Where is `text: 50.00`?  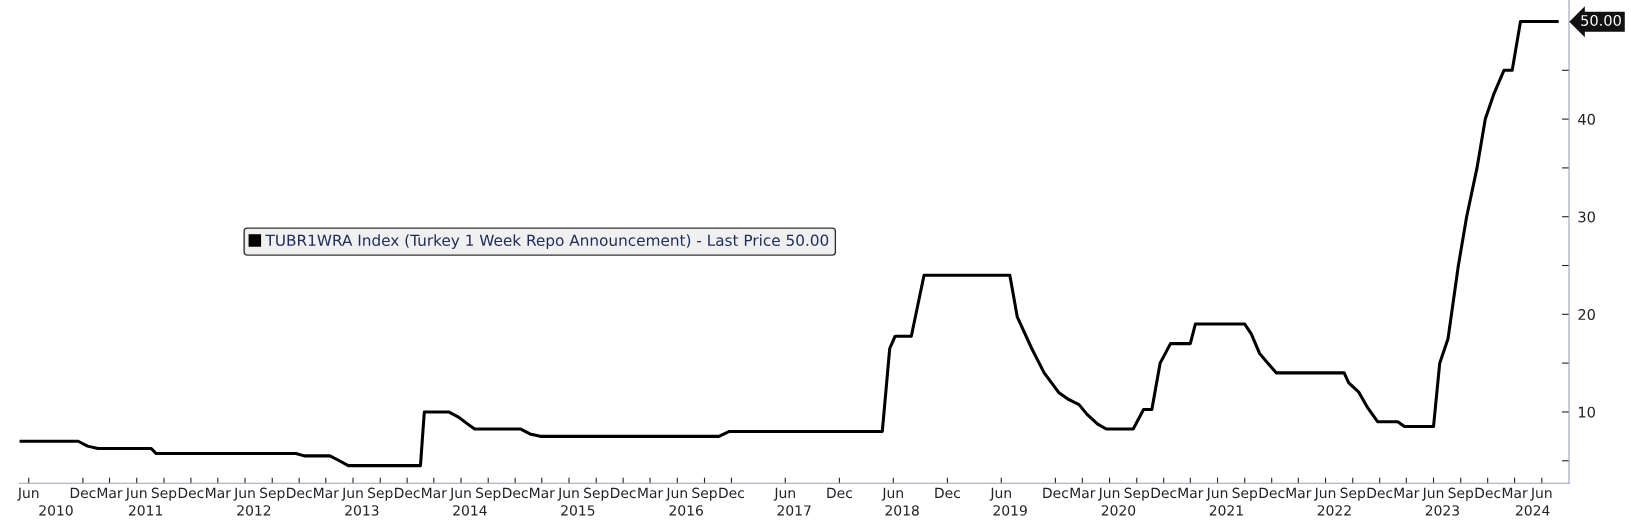
text: 50.00 is located at coordinates (1601, 20).